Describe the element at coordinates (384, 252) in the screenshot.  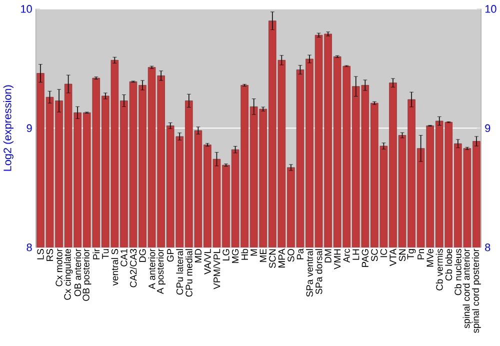
I see `x-tick-label: IC` at that location.